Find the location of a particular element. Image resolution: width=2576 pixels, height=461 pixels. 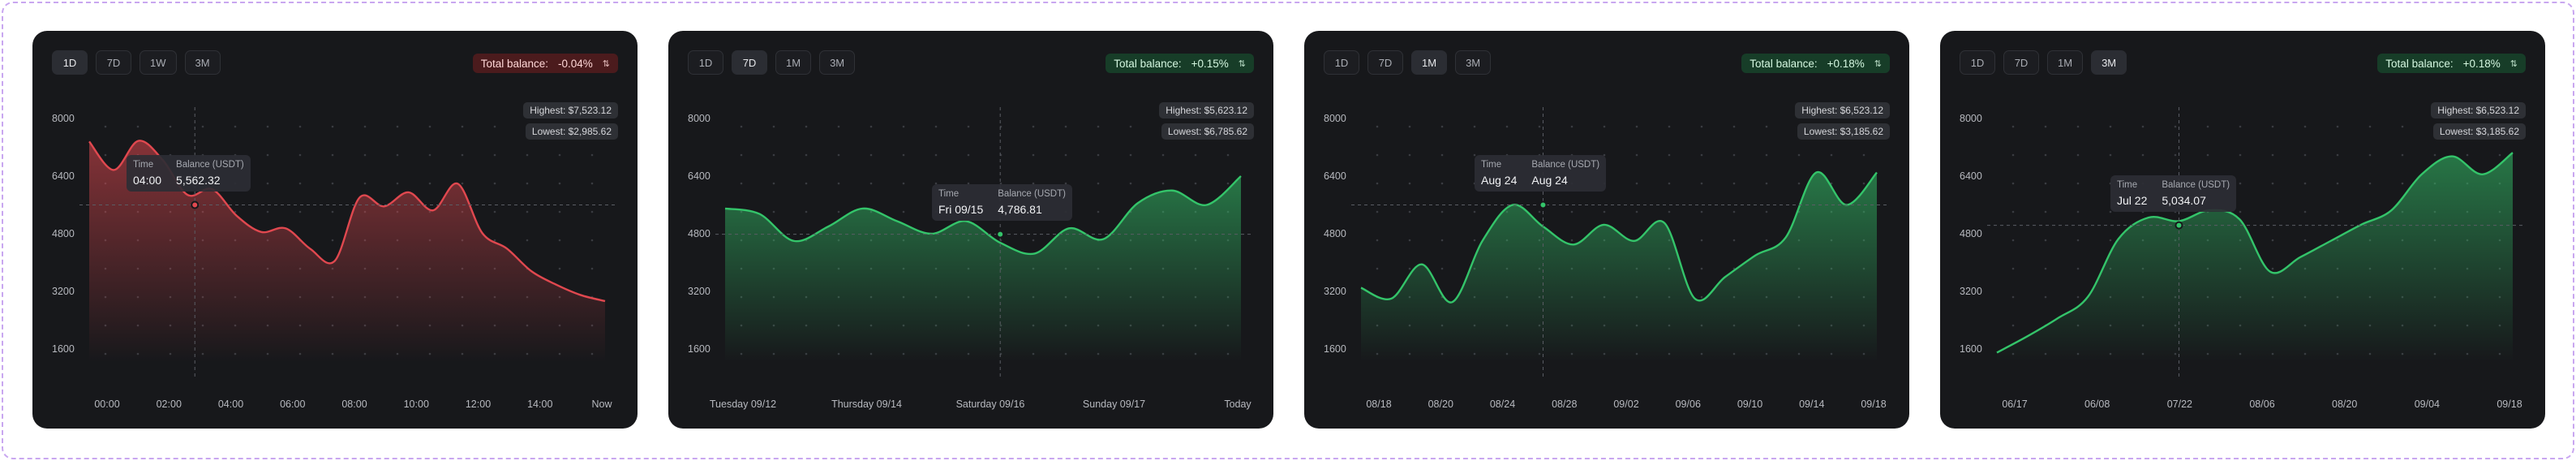

tooltip-time: Time Fri 09/15 is located at coordinates (960, 202).